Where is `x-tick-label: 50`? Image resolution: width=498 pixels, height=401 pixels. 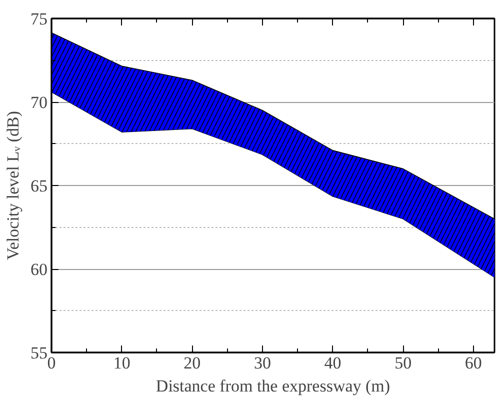
x-tick-label: 50 is located at coordinates (403, 363).